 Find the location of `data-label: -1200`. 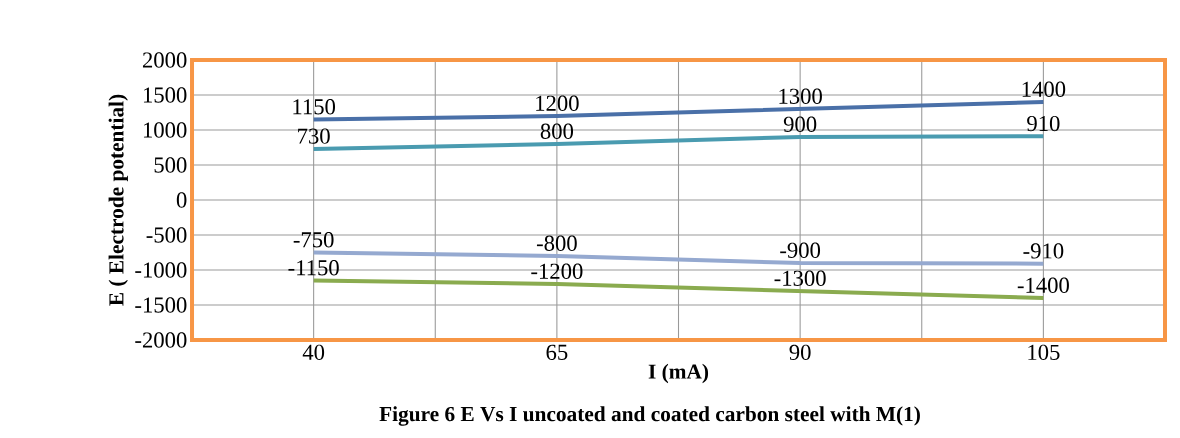

data-label: -1200 is located at coordinates (557, 271).